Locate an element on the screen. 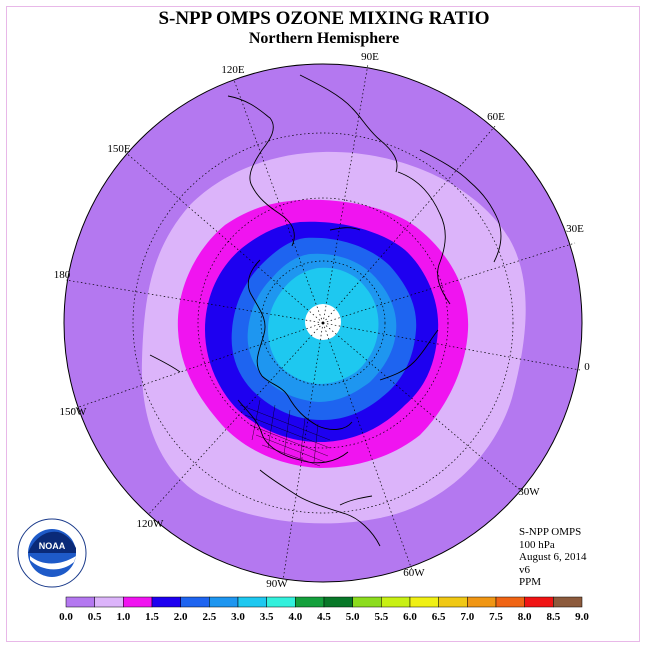  colorbar-tick-label: 3.0 is located at coordinates (238, 617).